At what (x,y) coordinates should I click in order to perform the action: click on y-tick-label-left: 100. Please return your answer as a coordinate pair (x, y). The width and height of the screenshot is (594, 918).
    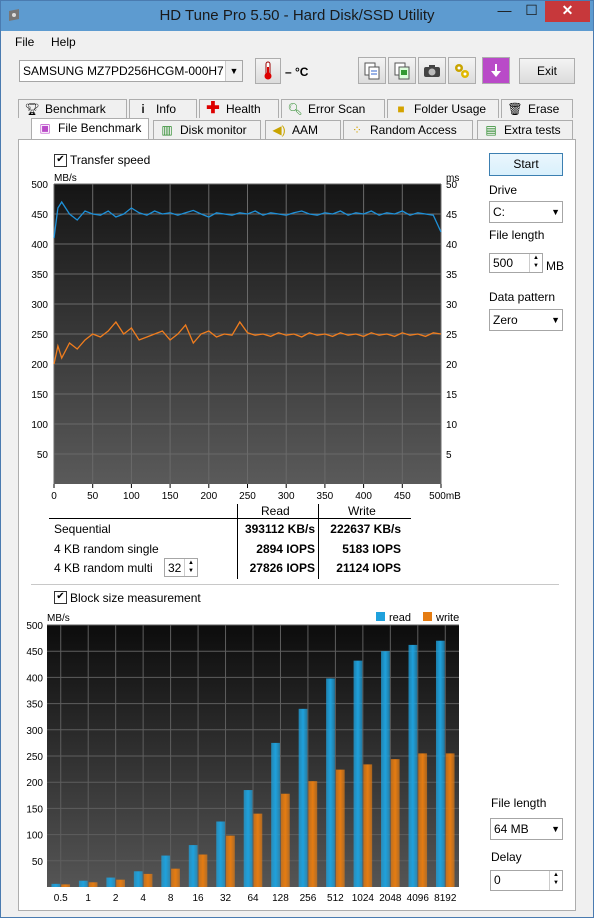
    Looking at the image, I should click on (39, 425).